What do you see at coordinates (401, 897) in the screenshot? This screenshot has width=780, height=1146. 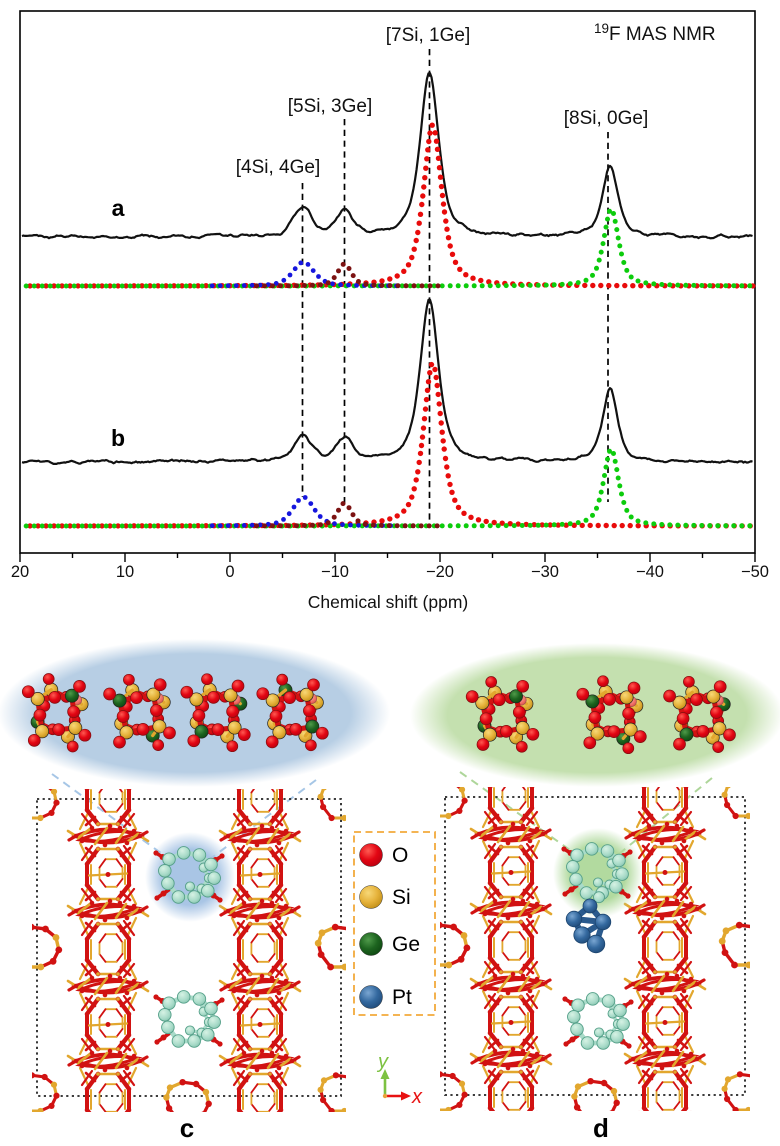 I see `svg-text: Si` at bounding box center [401, 897].